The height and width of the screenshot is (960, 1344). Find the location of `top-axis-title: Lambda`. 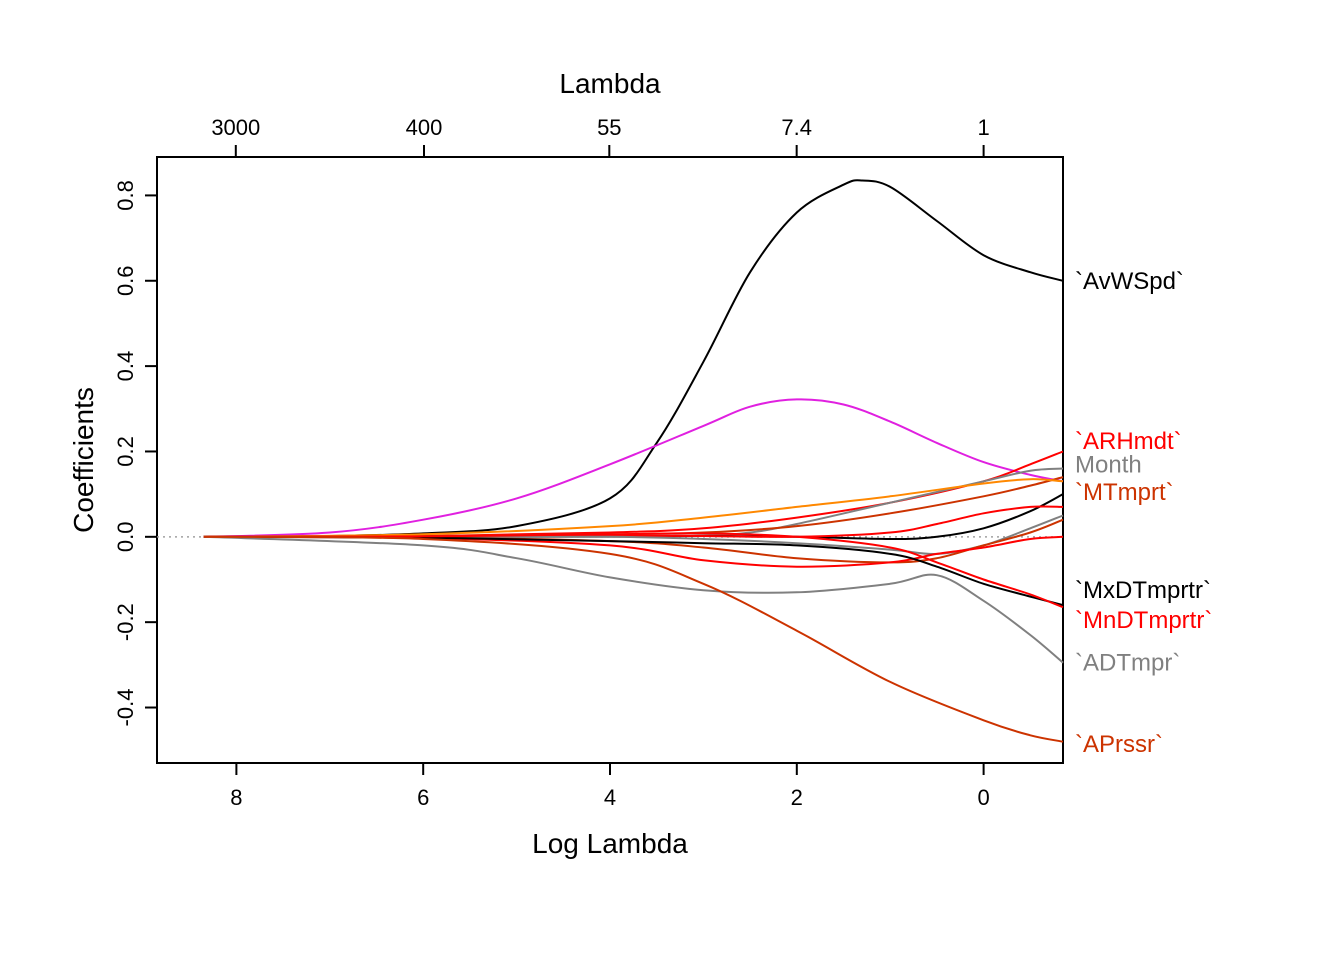

top-axis-title: Lambda is located at coordinates (610, 83).